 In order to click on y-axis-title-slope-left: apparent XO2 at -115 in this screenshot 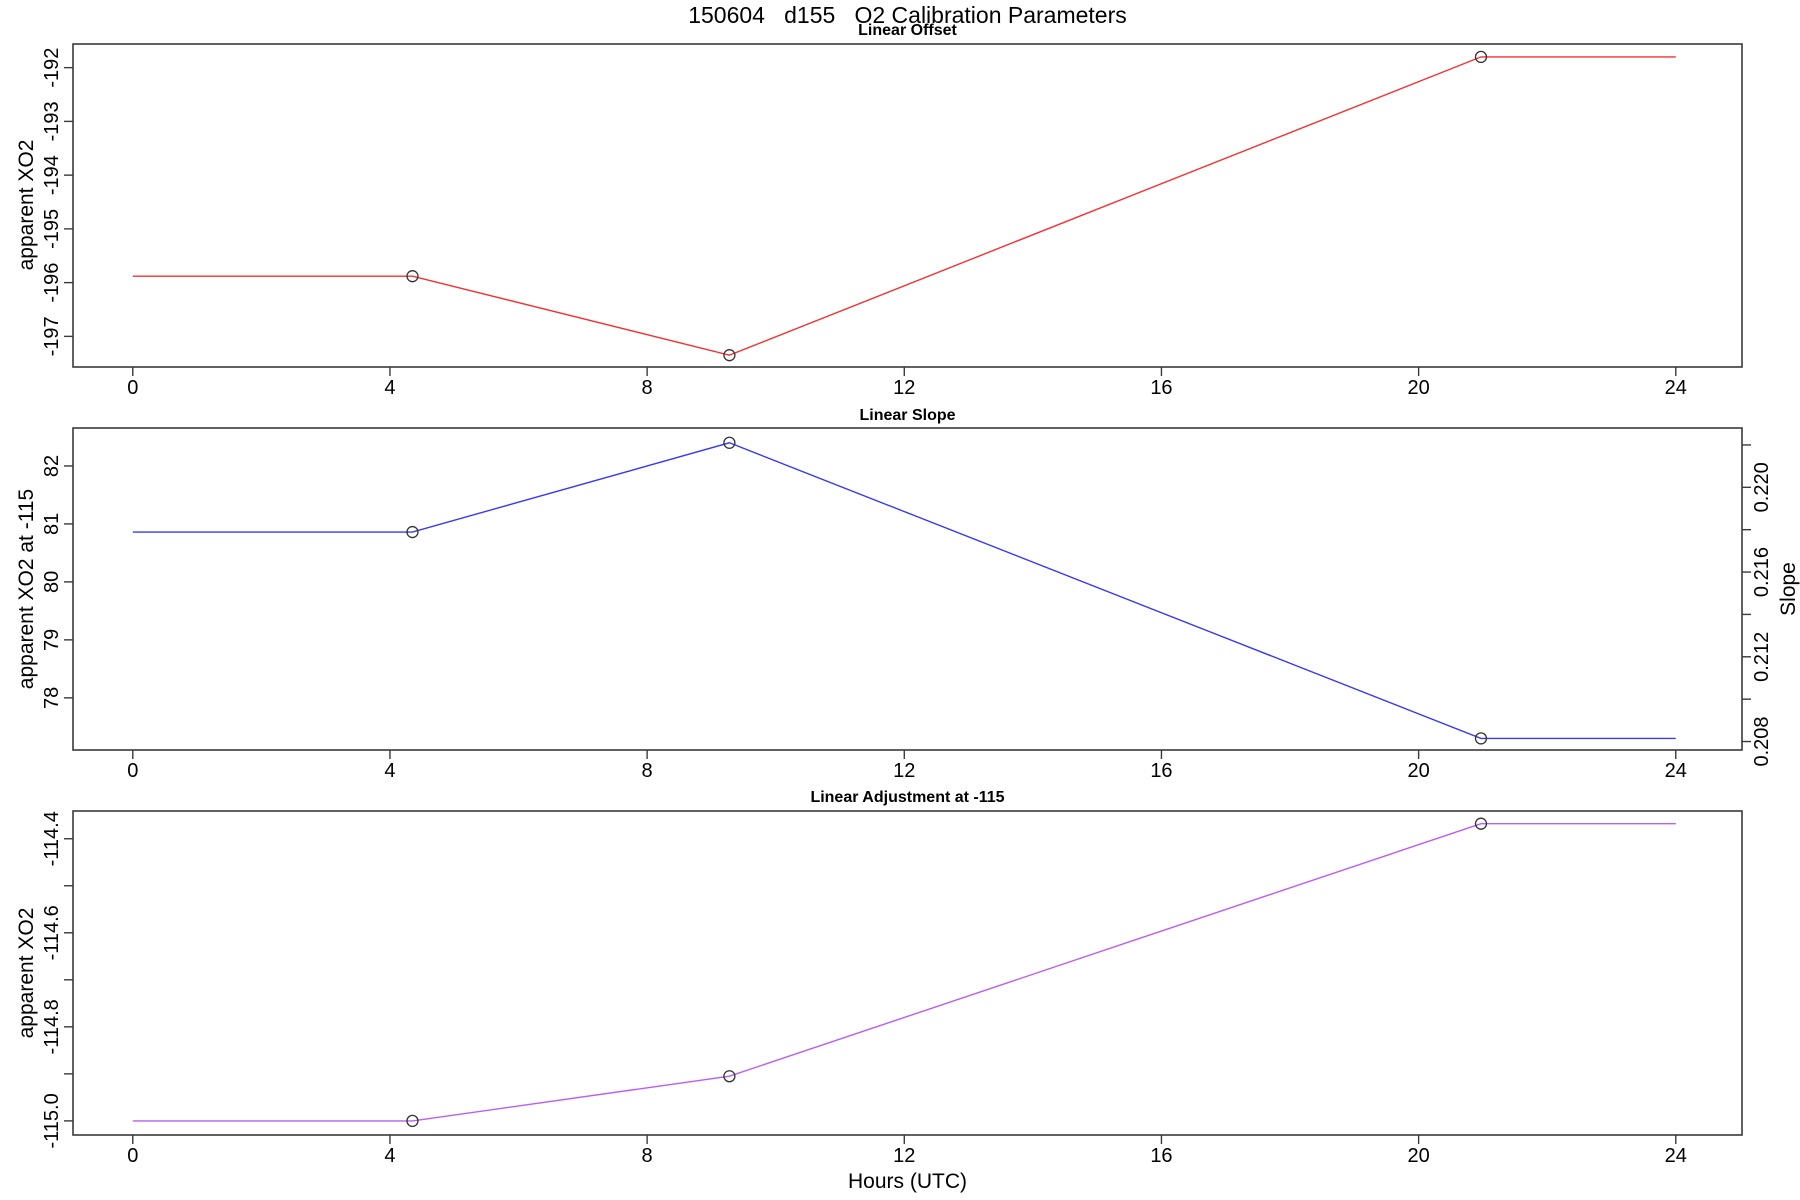, I will do `click(26, 589)`.